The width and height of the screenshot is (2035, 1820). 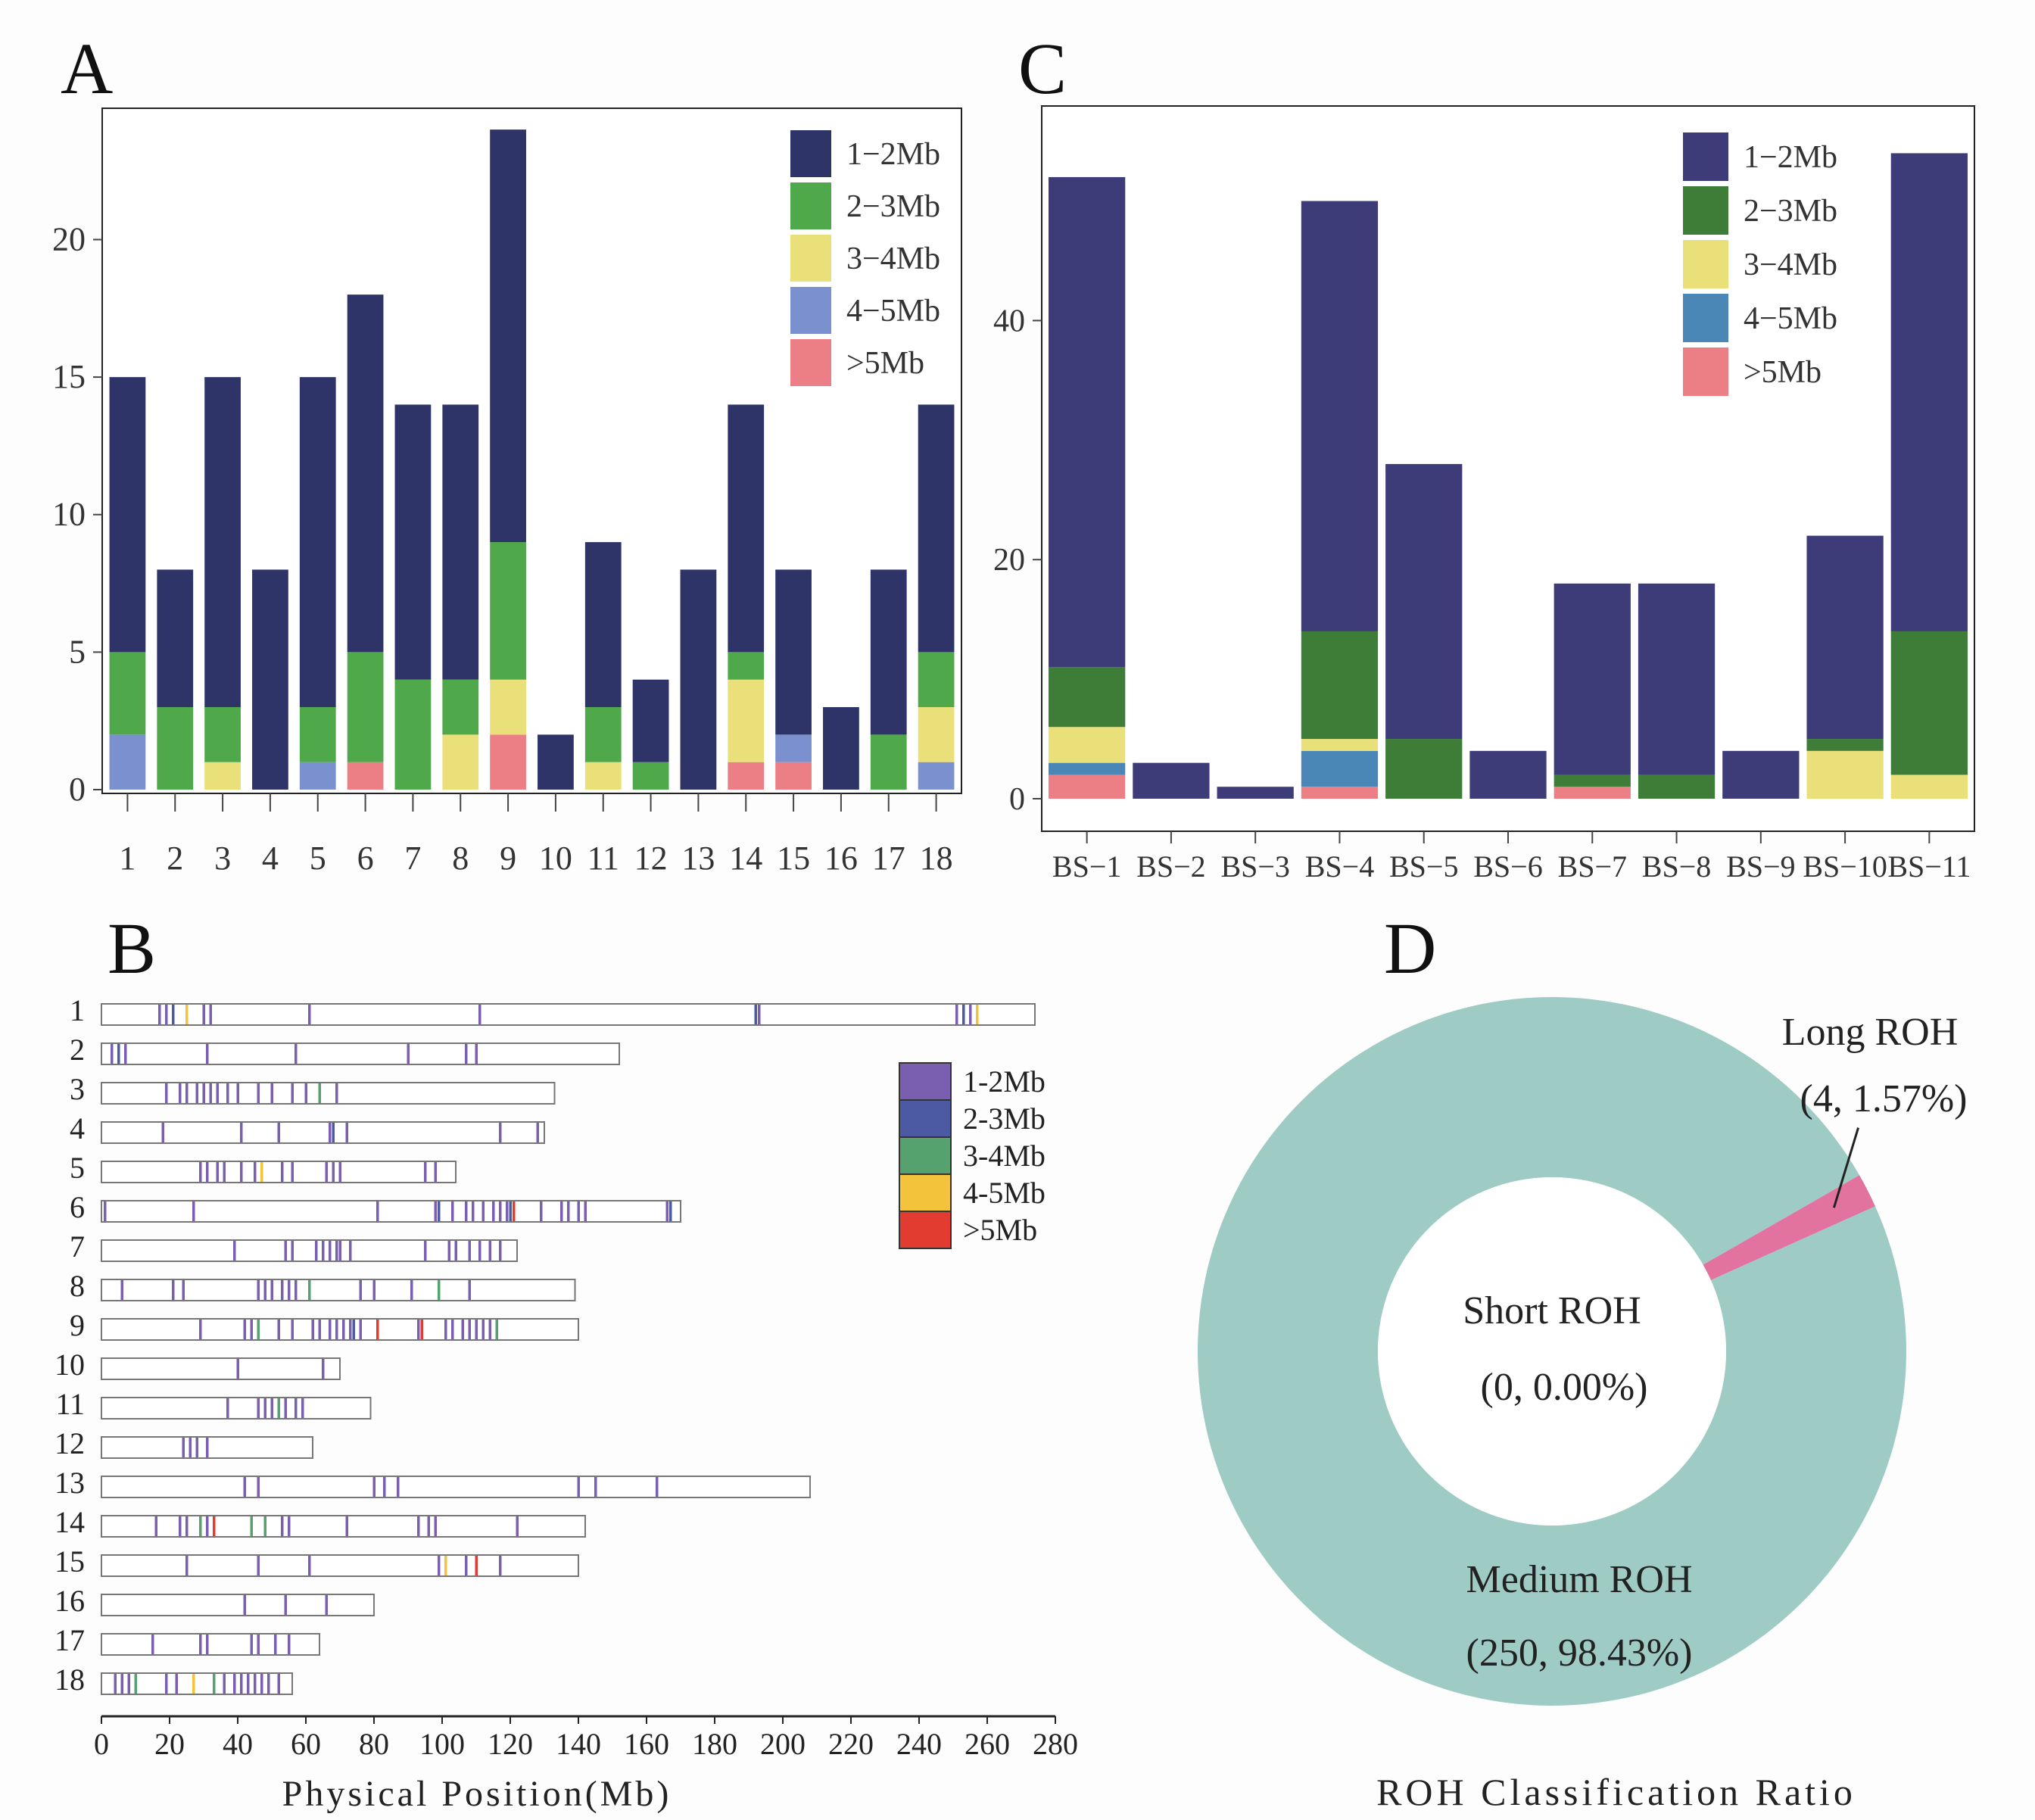 I want to click on panel-a-y-tick-label: 20, so click(x=69, y=238).